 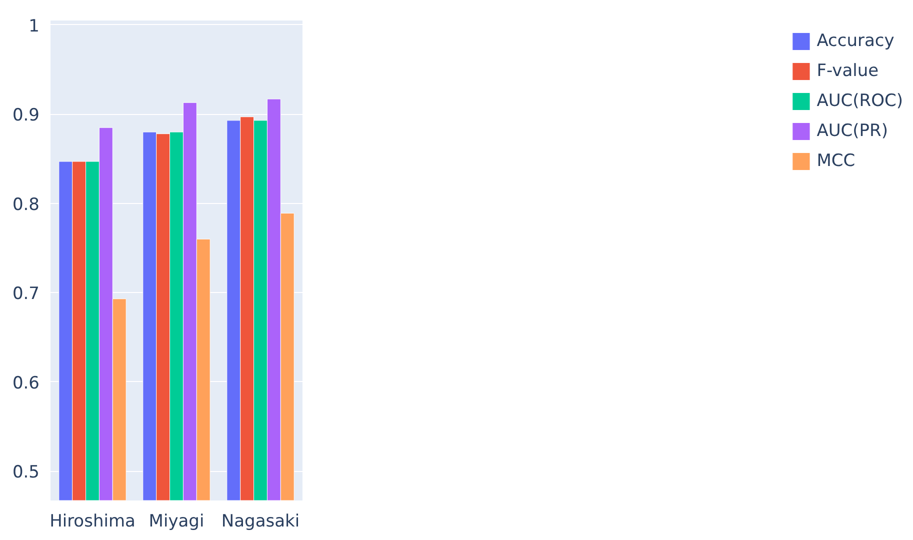 What do you see at coordinates (847, 71) in the screenshot?
I see `legend-label: F-value` at bounding box center [847, 71].